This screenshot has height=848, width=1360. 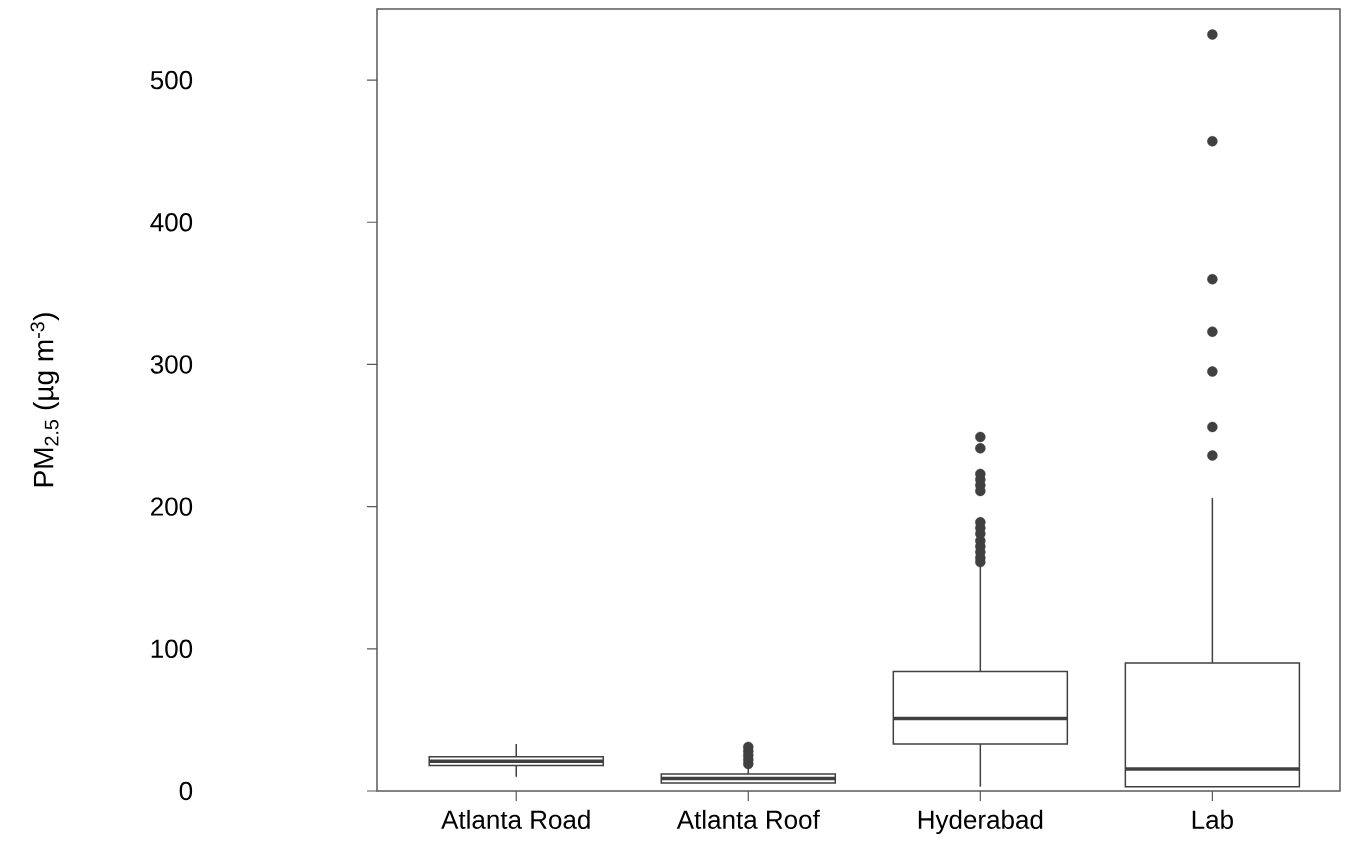 I want to click on y-tick-label: 500, so click(x=171, y=80).